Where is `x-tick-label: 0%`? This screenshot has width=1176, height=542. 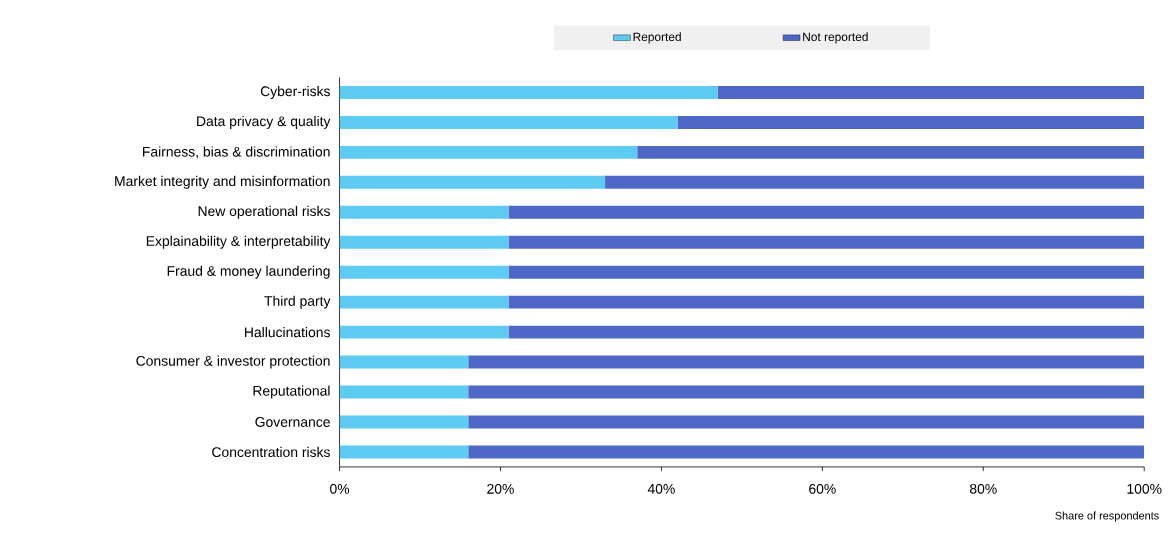 x-tick-label: 0% is located at coordinates (340, 488).